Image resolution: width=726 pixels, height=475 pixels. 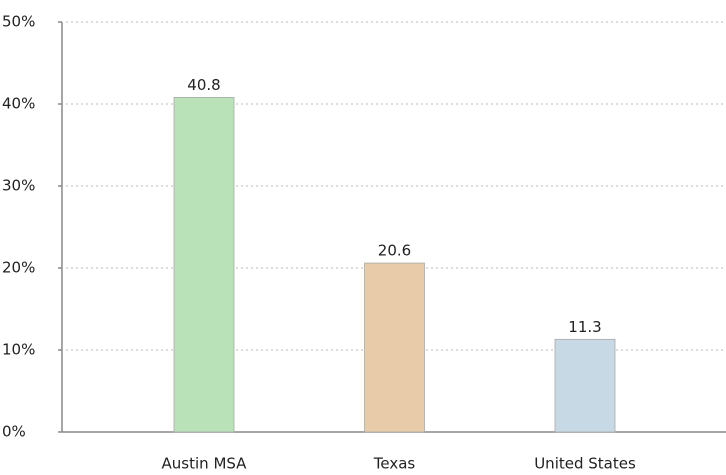 What do you see at coordinates (394, 251) in the screenshot?
I see `value-label: 20.6` at bounding box center [394, 251].